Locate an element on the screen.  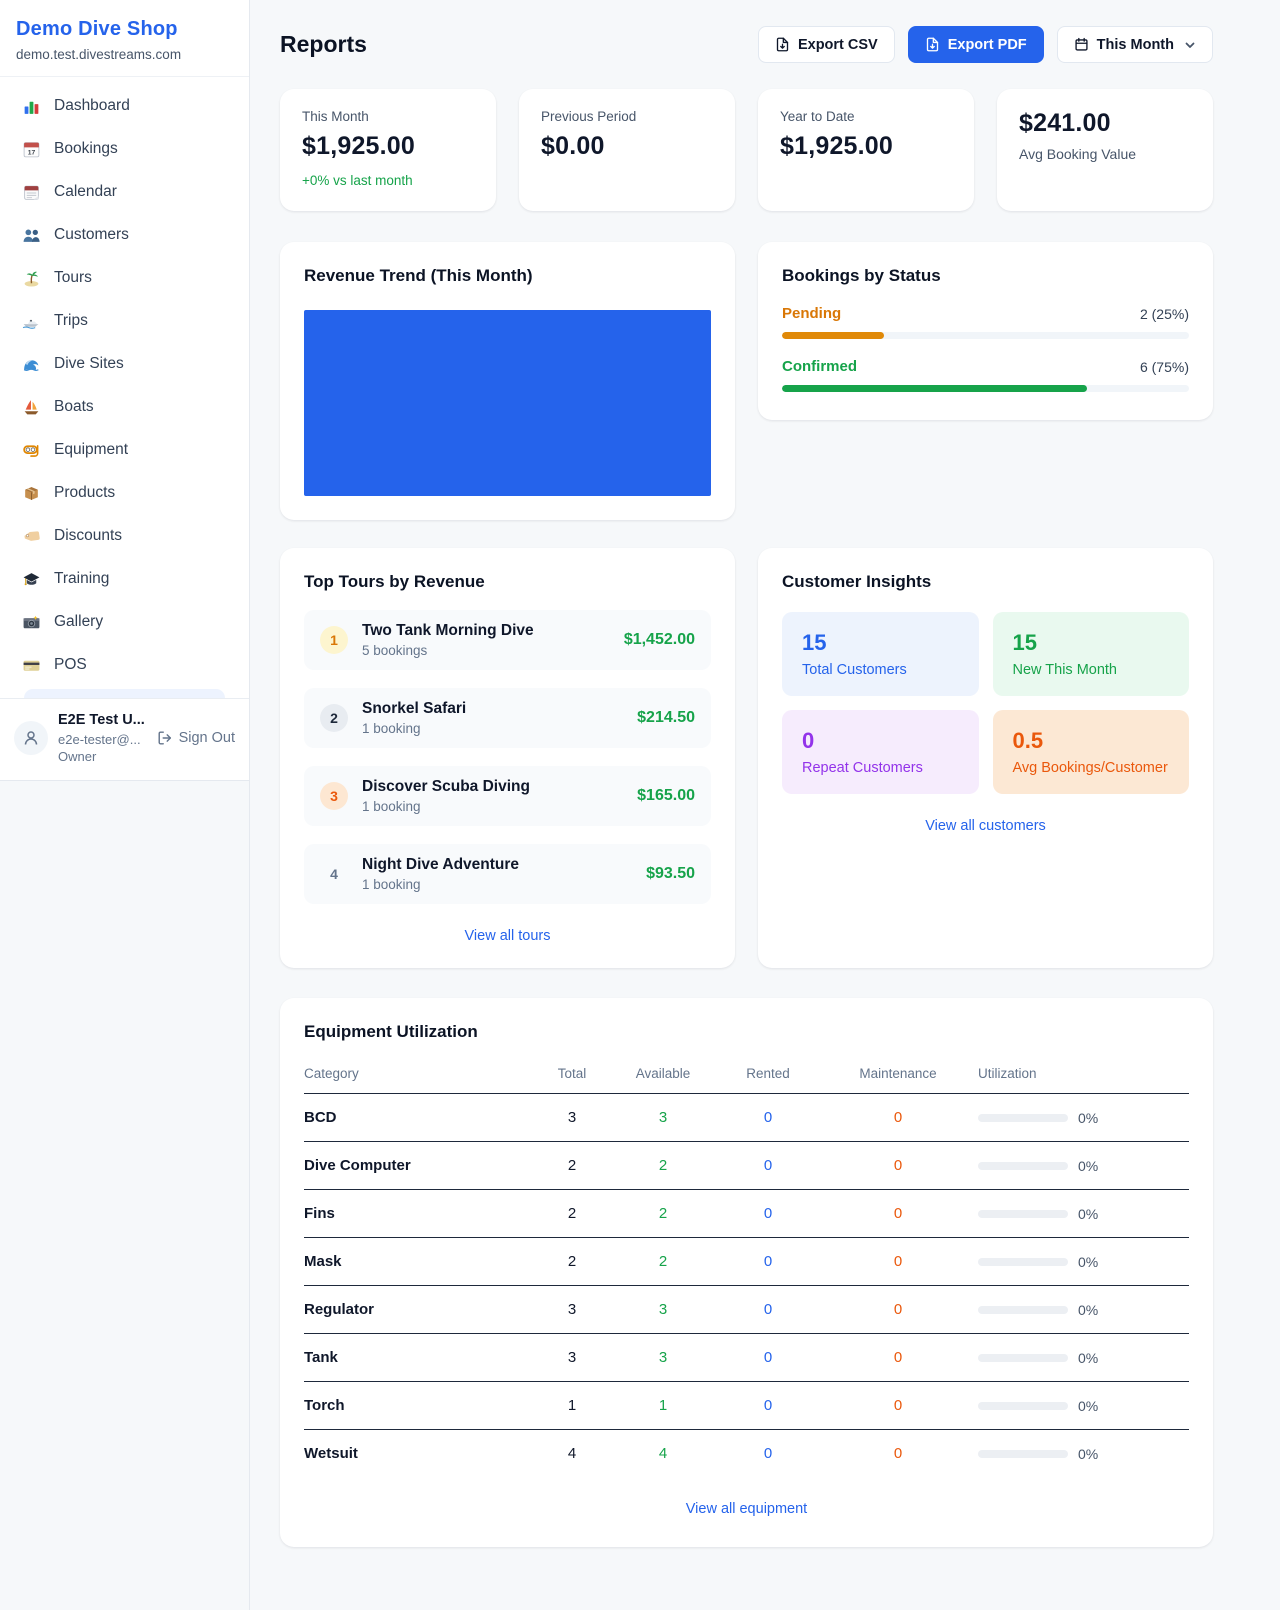
progress-track is located at coordinates (985, 335).